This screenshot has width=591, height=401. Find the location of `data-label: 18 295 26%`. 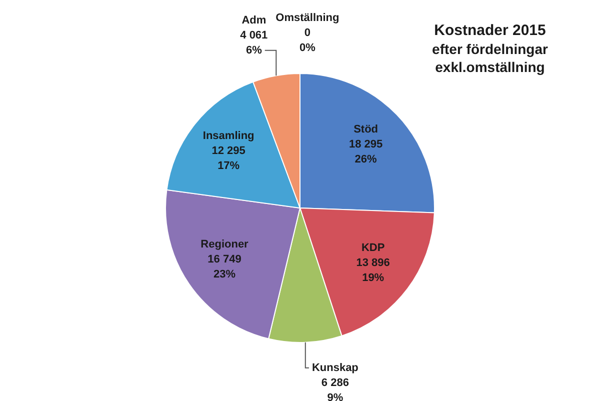

data-label: 18 295 26% is located at coordinates (365, 152).